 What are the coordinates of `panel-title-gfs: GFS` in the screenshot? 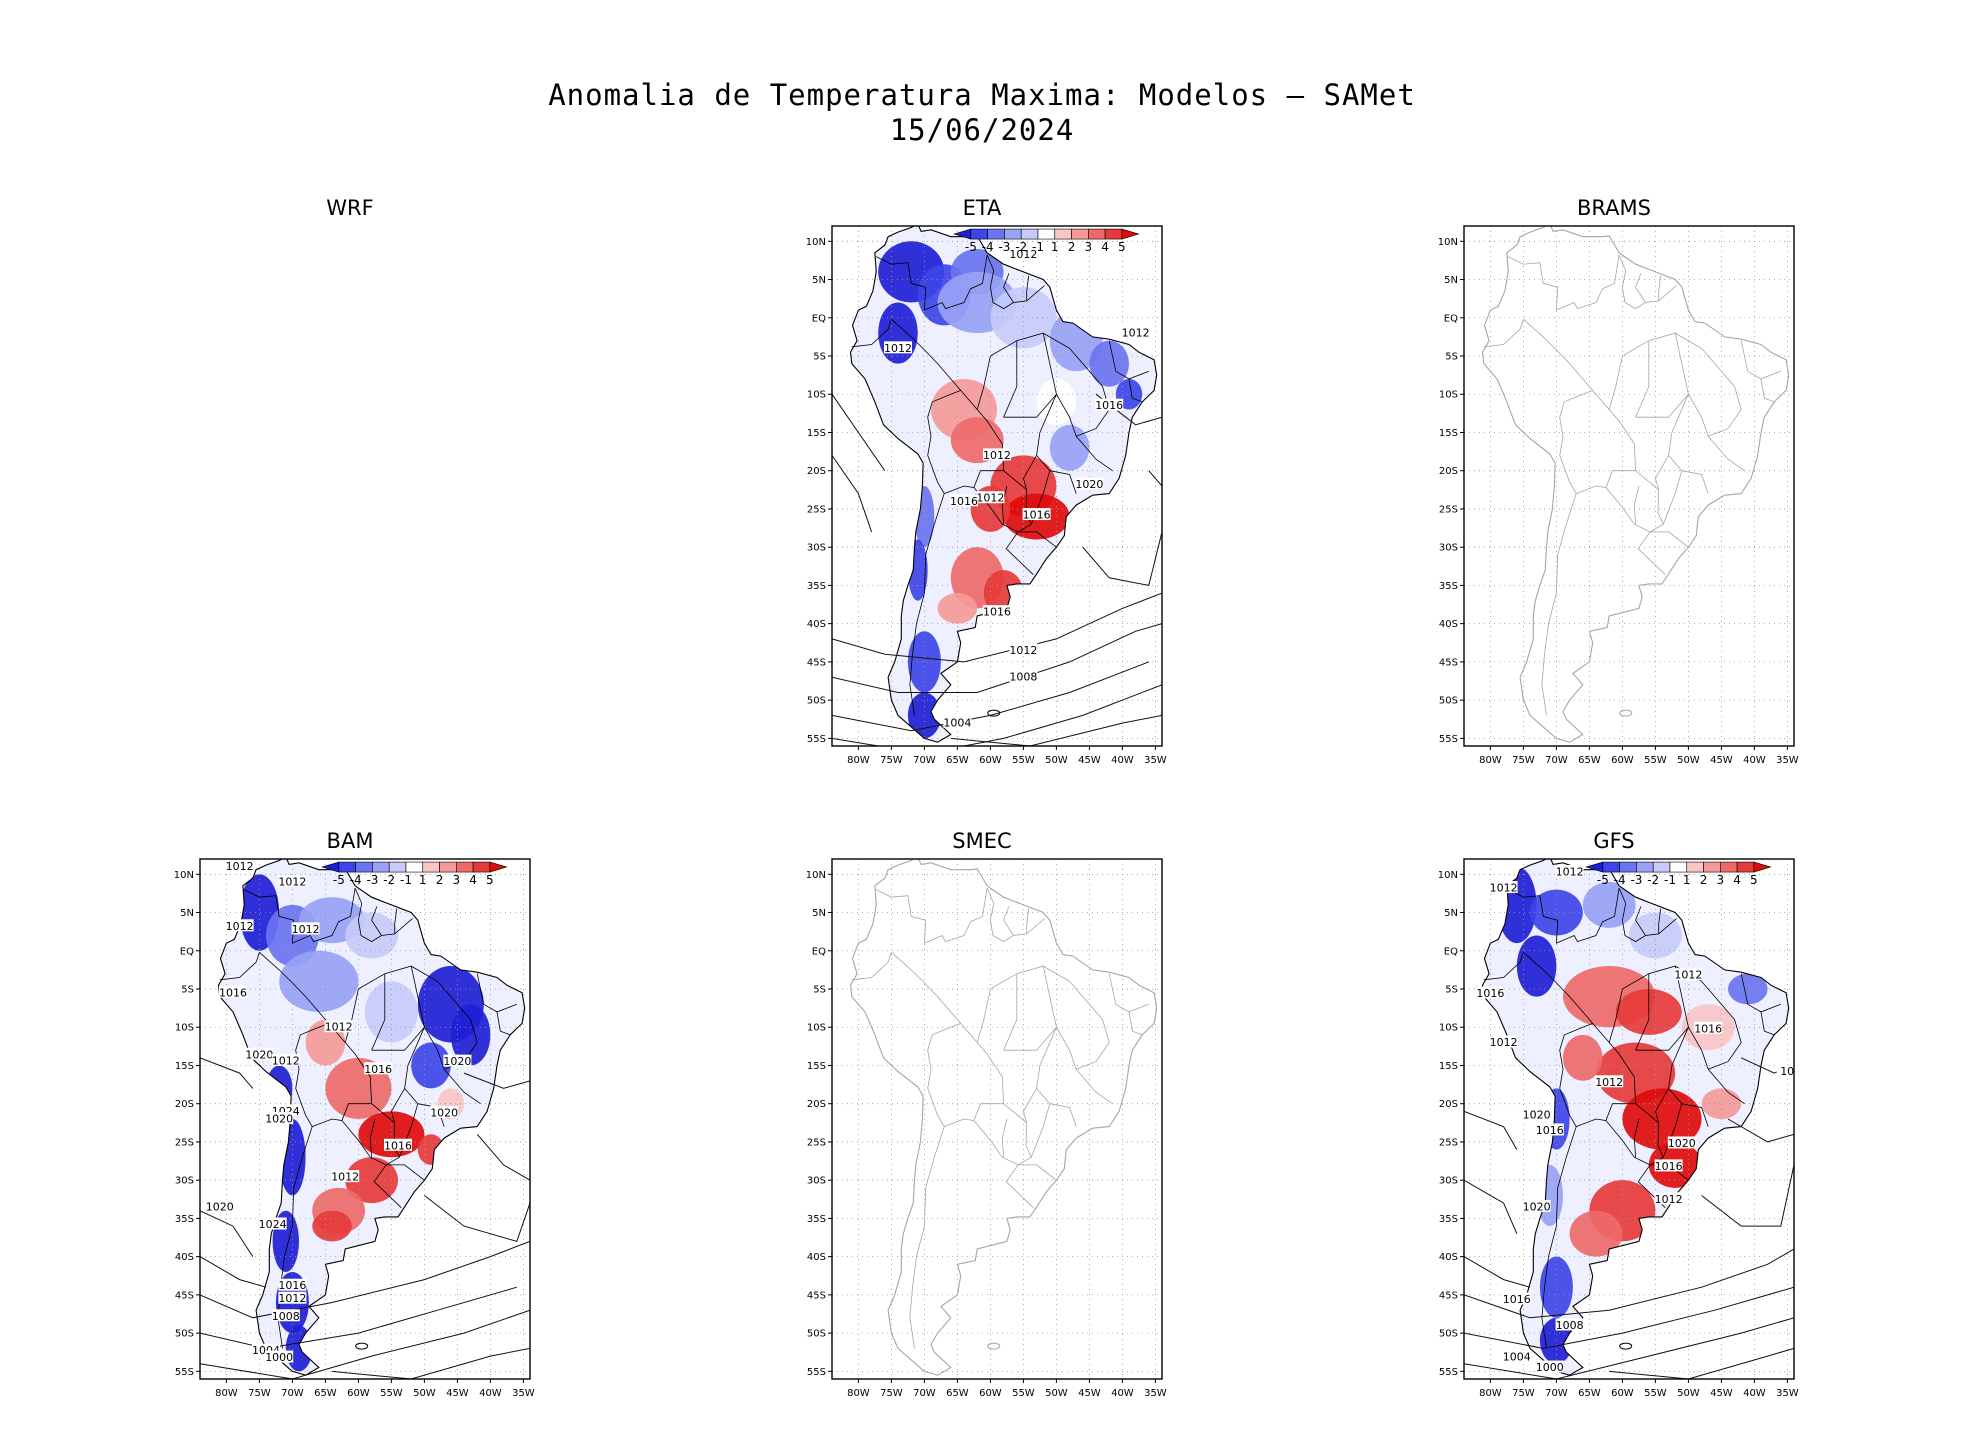 It's located at (1614, 841).